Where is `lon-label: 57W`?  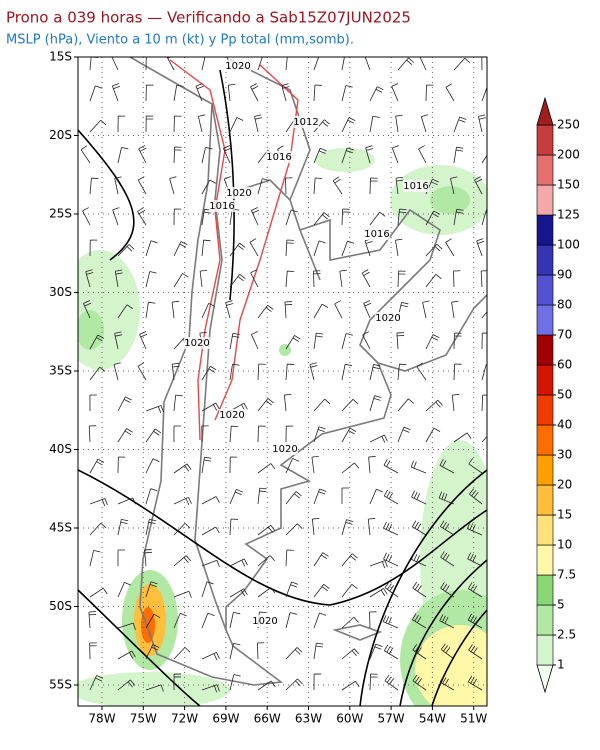 lon-label: 57W is located at coordinates (391, 719).